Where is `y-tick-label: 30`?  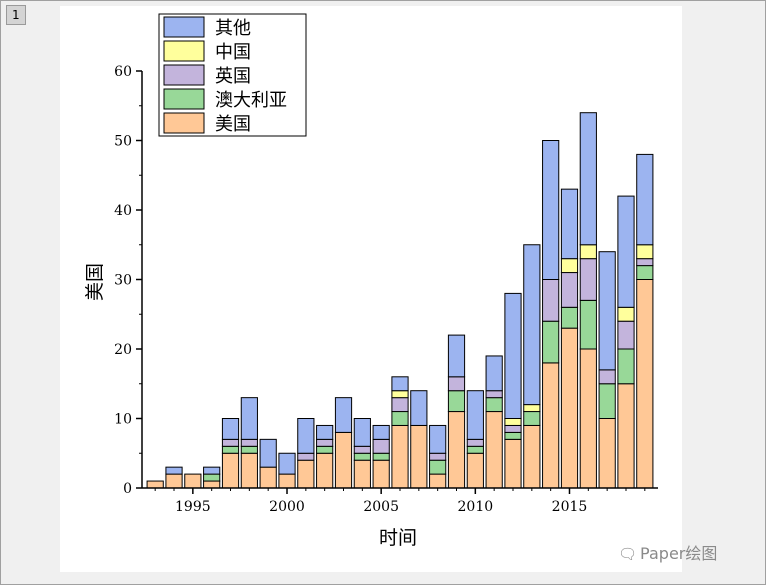
y-tick-label: 30 is located at coordinates (123, 281).